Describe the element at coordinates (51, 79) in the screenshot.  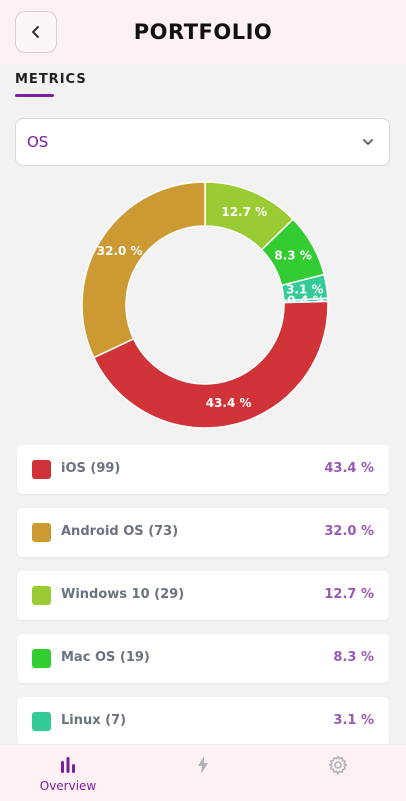
I see `section-label: METRICS` at that location.